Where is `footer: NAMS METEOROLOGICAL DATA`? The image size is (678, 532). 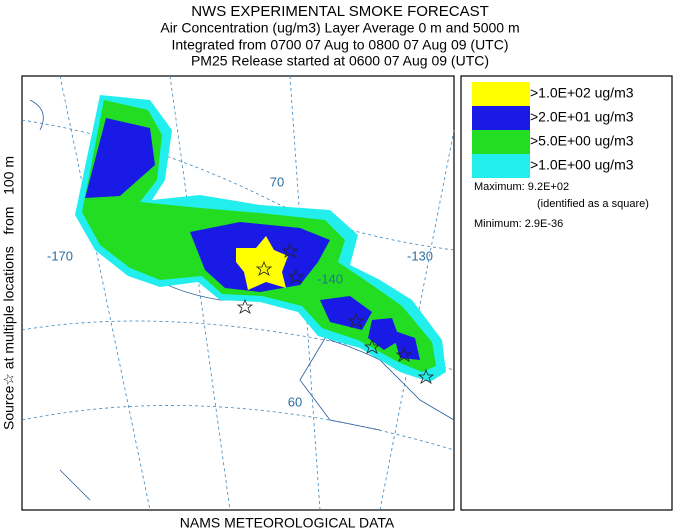
footer: NAMS METEOROLOGICAL DATA is located at coordinates (287, 523).